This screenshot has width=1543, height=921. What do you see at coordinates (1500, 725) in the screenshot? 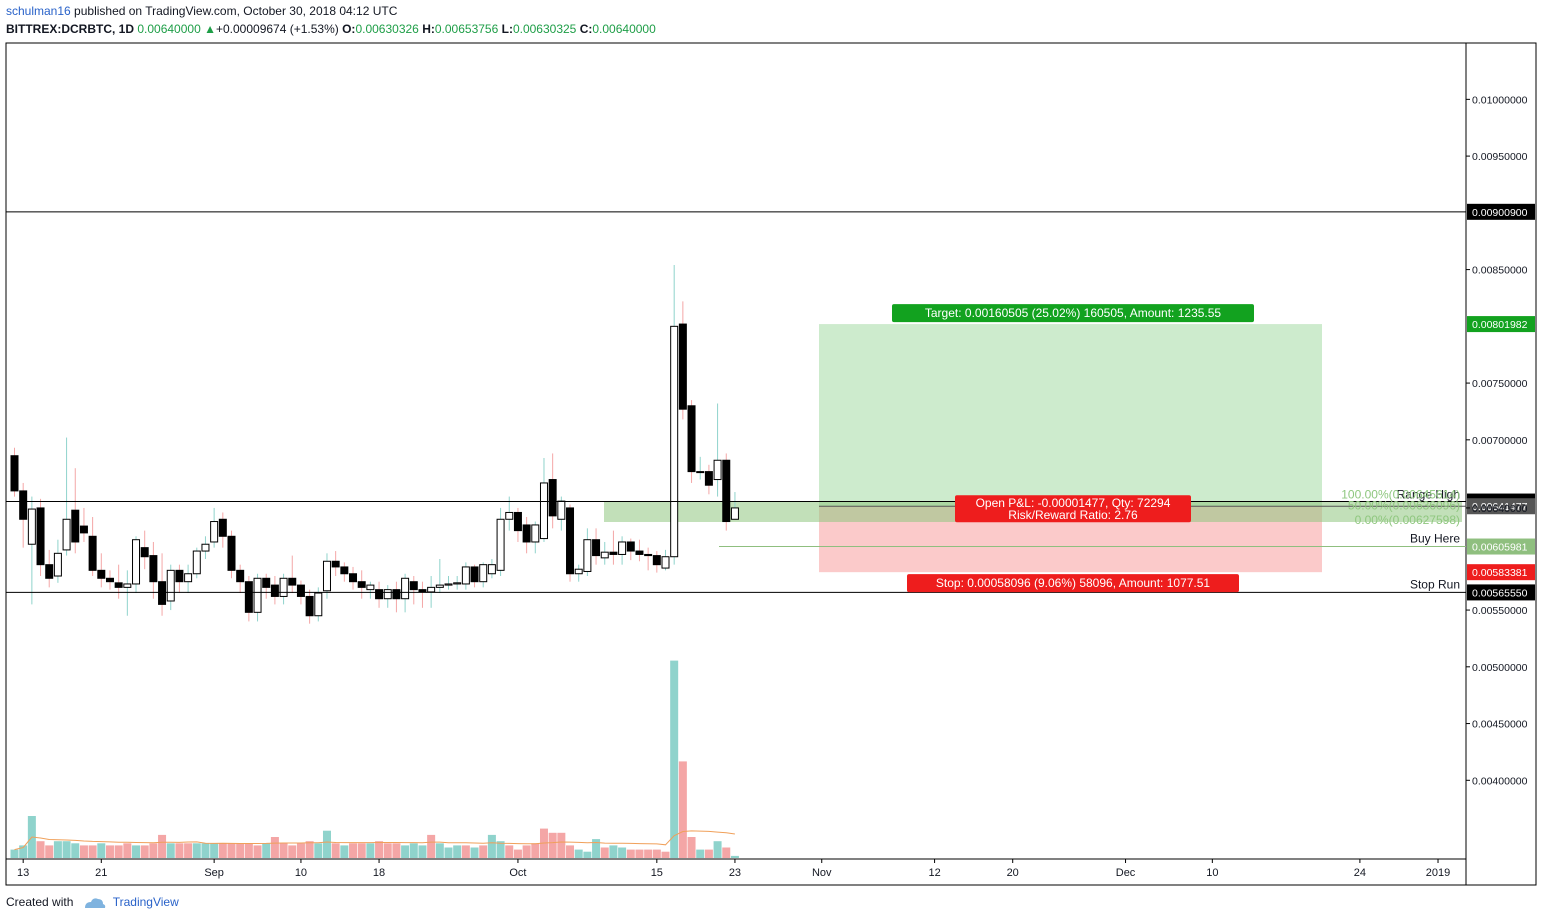
I see `price-tick-label: 0.00450000` at bounding box center [1500, 725].